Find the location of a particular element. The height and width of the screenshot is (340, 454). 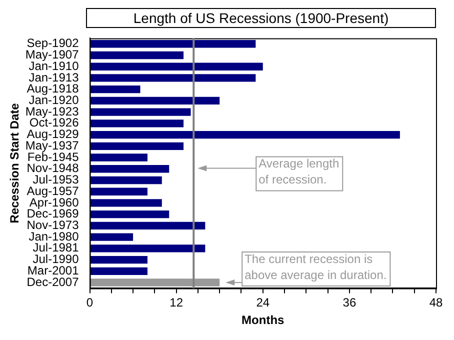

x-axis-title: Months is located at coordinates (263, 320).